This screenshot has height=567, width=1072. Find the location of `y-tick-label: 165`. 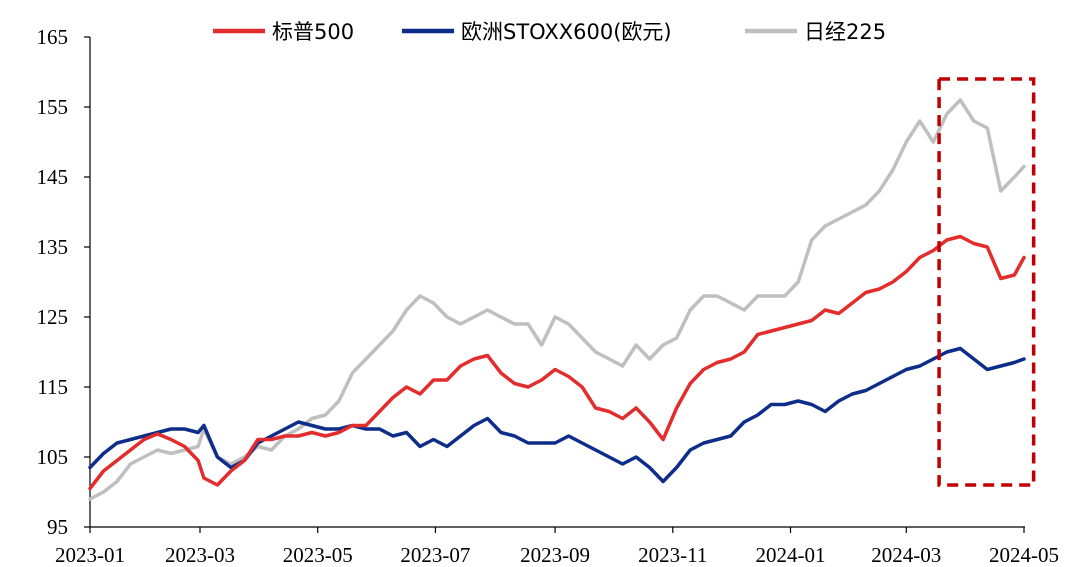

y-tick-label: 165 is located at coordinates (53, 37).